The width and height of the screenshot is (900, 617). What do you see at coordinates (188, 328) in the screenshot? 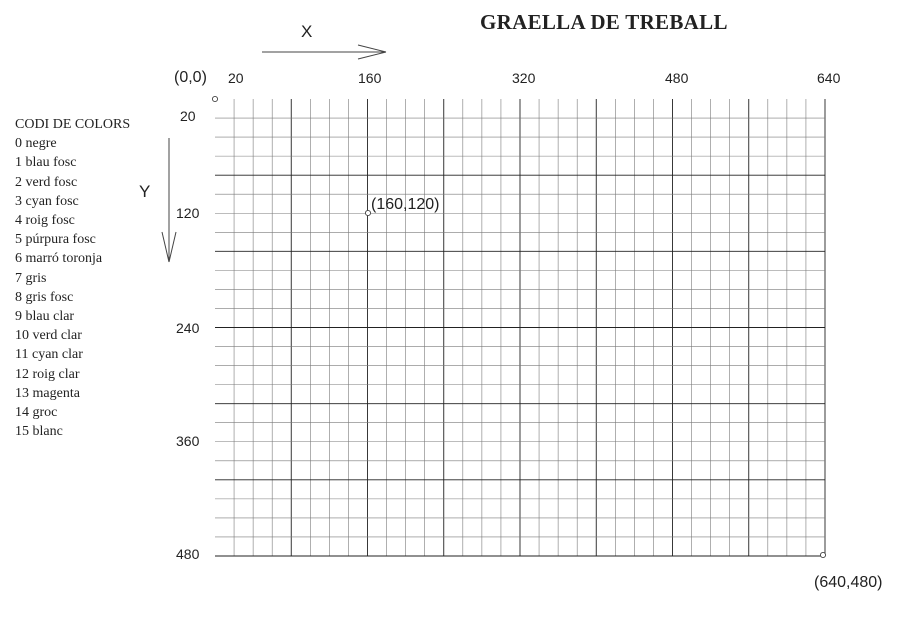
I see `y-tick-label: 240` at bounding box center [188, 328].